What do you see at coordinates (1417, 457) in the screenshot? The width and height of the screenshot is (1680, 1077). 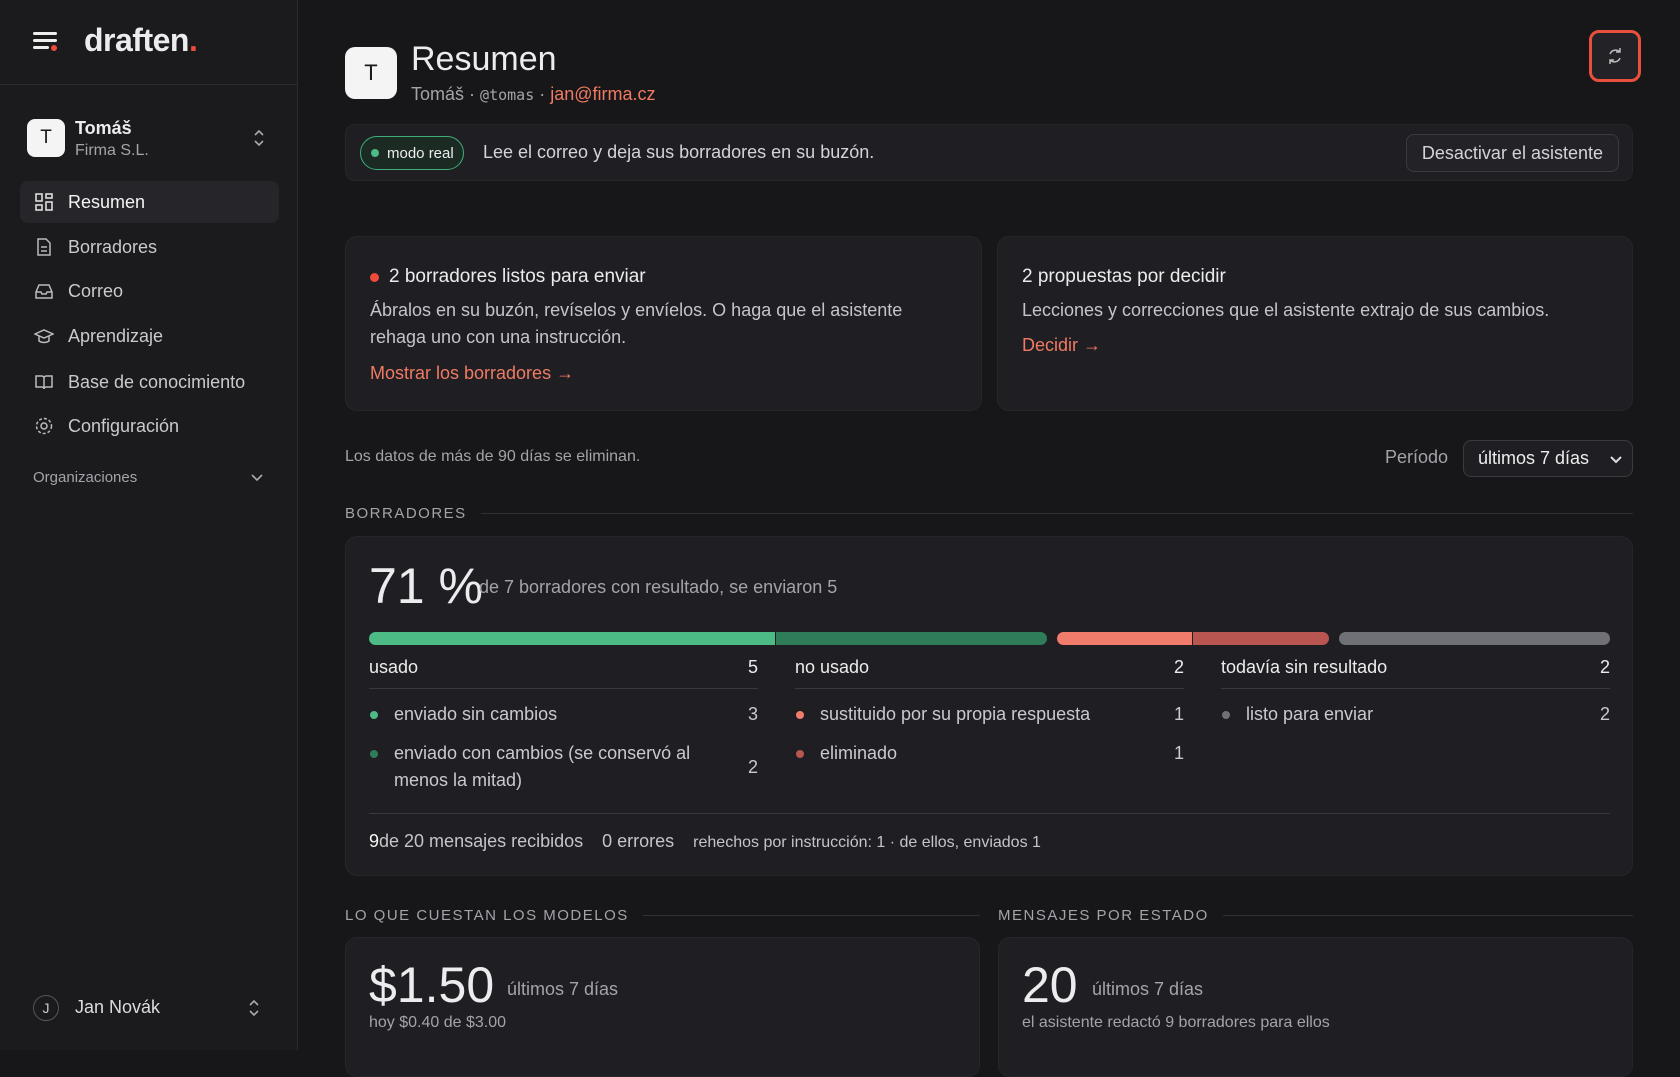 I see `period-label: Período` at bounding box center [1417, 457].